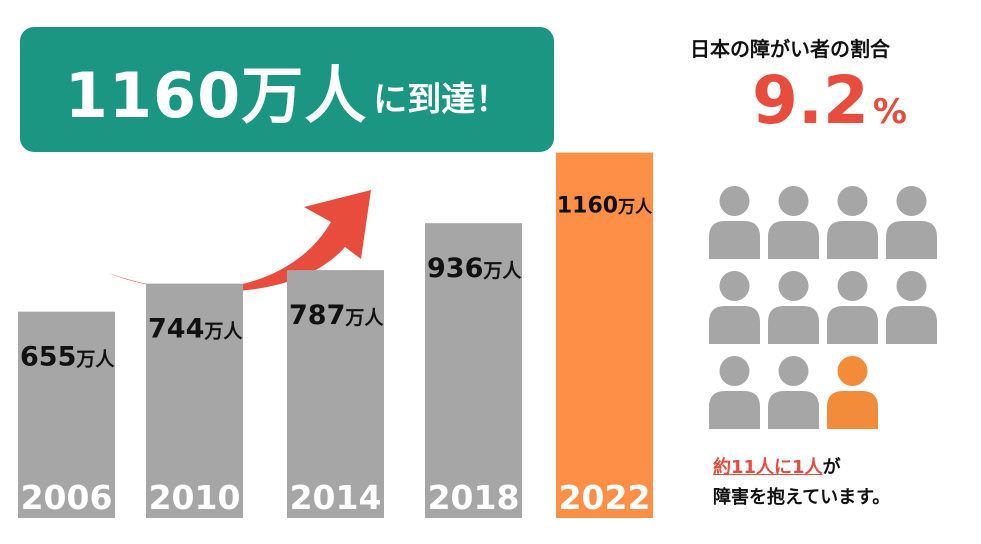  What do you see at coordinates (216, 95) in the screenshot?
I see `headline-total: 1160万人` at bounding box center [216, 95].